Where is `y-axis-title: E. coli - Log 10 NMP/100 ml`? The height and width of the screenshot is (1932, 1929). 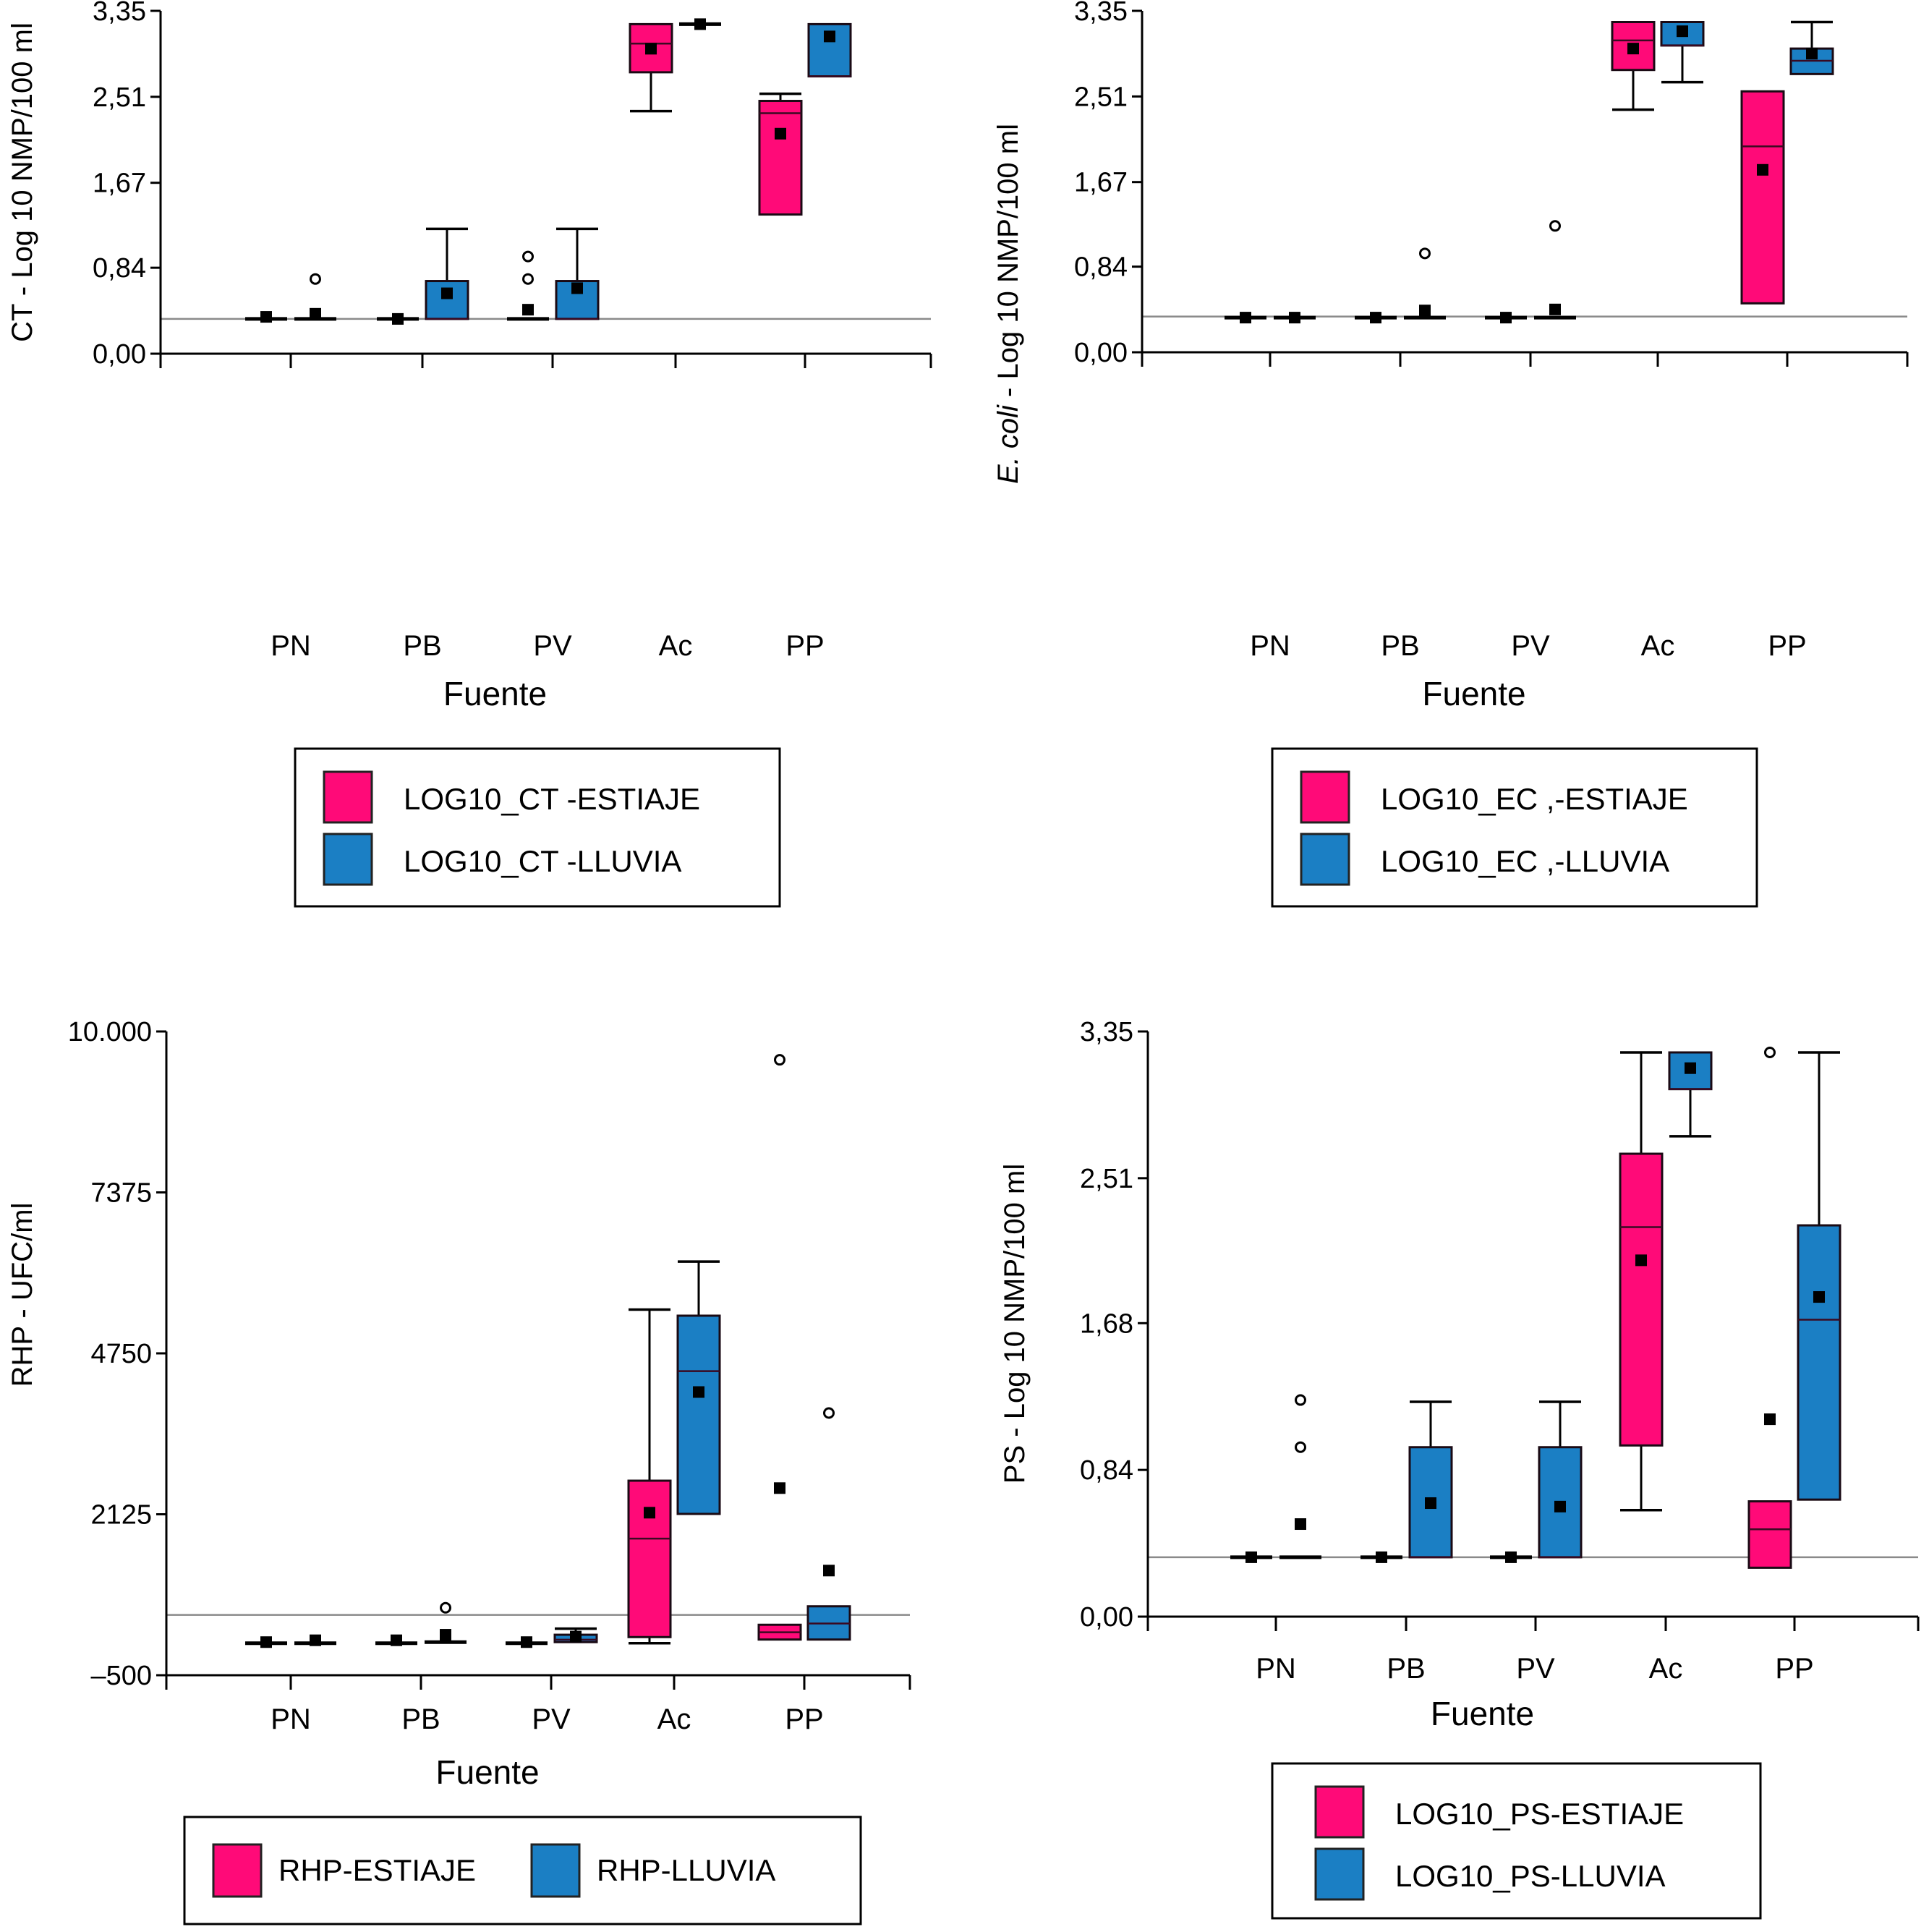 y-axis-title: E. coli - Log 10 NMP/100 ml is located at coordinates (1008, 304).